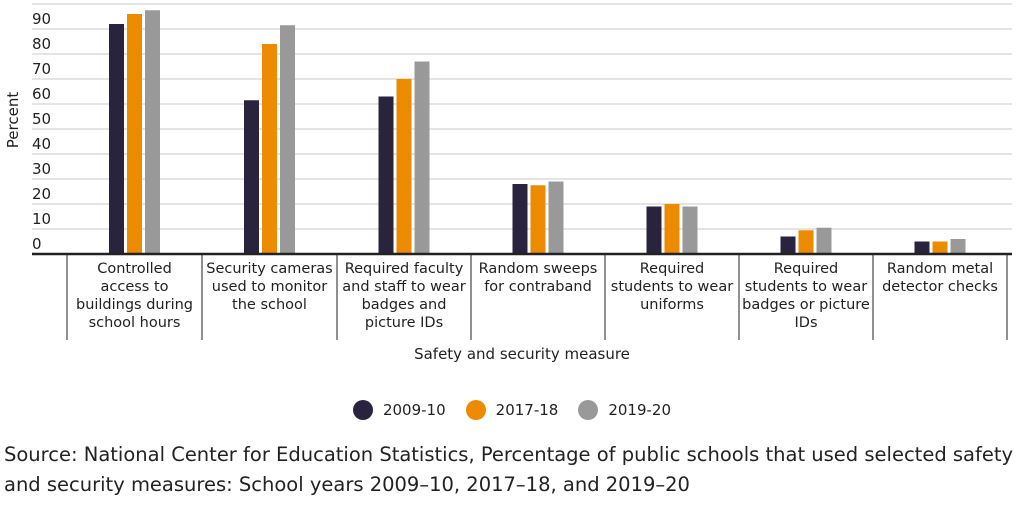  I want to click on x-tick-label: Random metal, so click(940, 269).